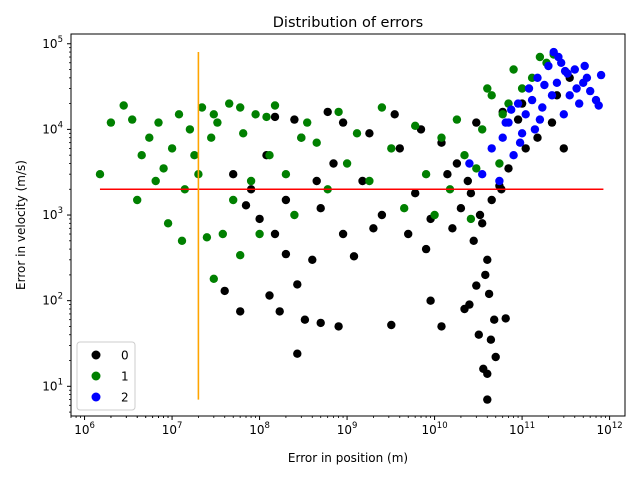 The image size is (640, 480). Describe the element at coordinates (52, 385) in the screenshot. I see `y-tick-label: 10¹` at that location.